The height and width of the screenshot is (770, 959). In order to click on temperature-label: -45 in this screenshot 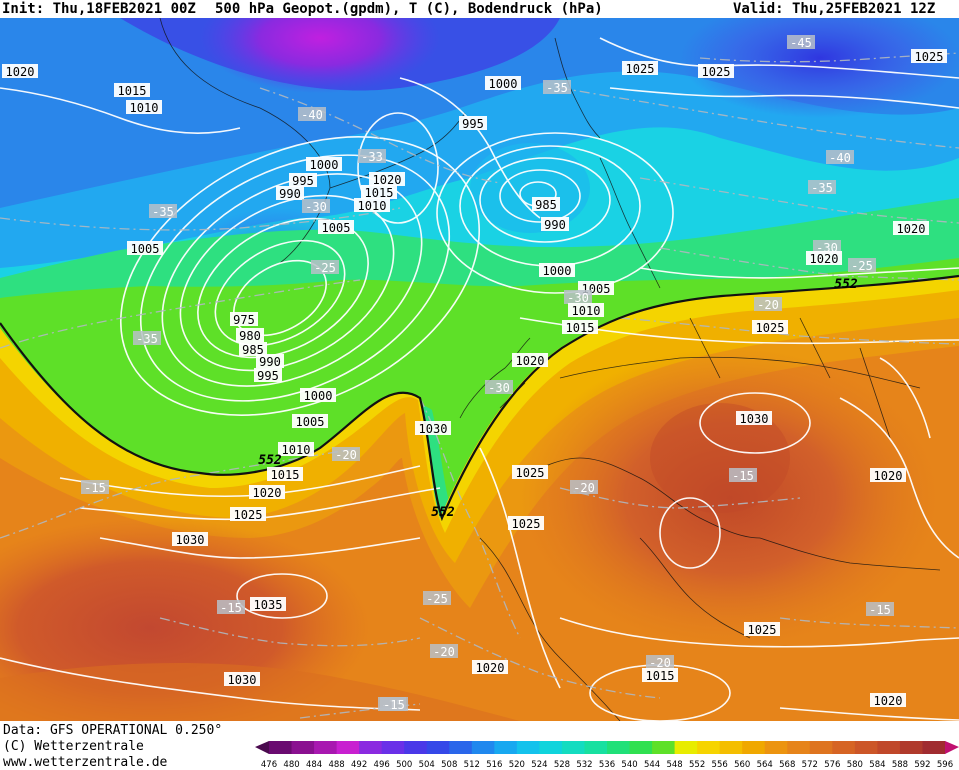, I will do `click(801, 42)`.